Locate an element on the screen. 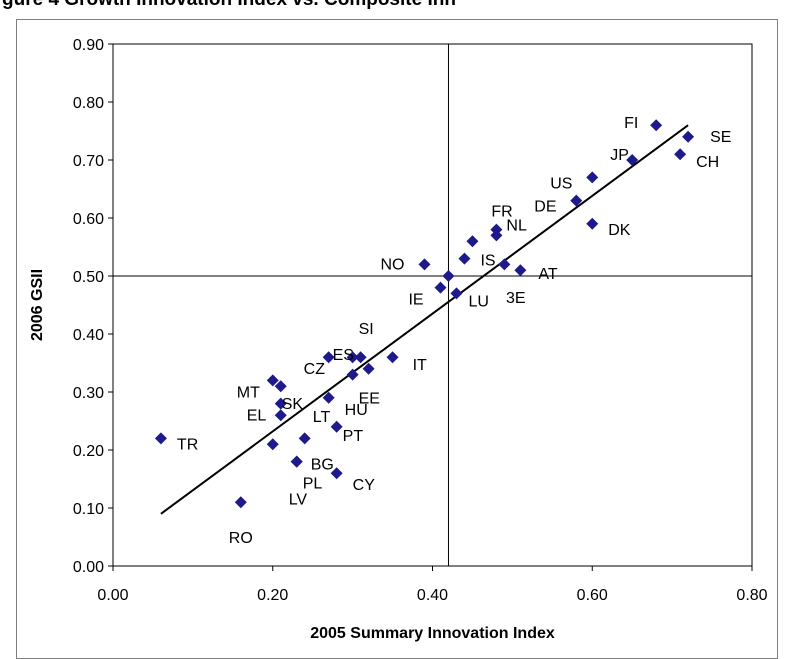  x-tick-label: 0.80 is located at coordinates (751, 595).